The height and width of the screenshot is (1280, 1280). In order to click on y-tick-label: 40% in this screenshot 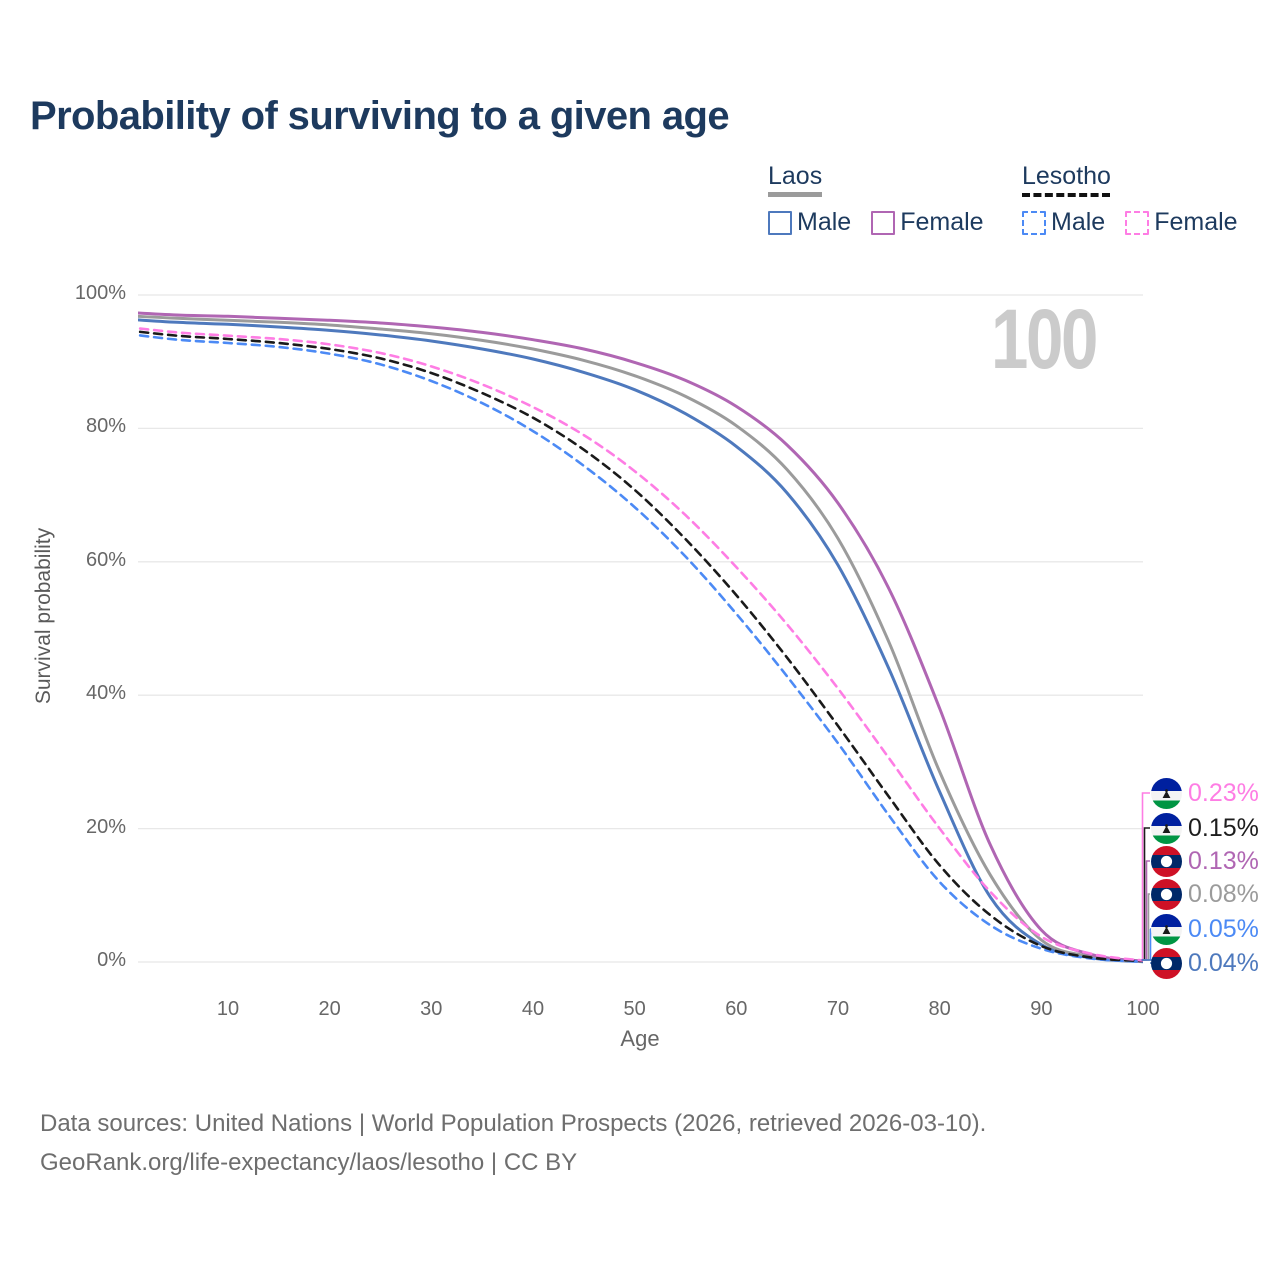, I will do `click(105, 693)`.